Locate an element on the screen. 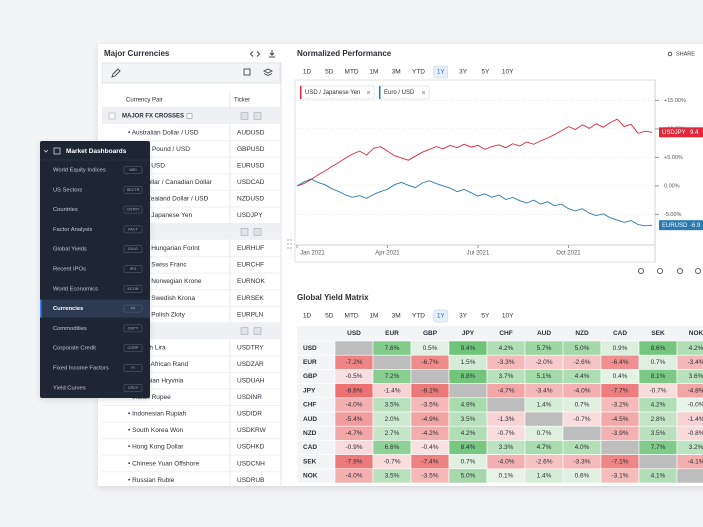  currency-pair: • British Pound / USD is located at coordinates (159, 149).